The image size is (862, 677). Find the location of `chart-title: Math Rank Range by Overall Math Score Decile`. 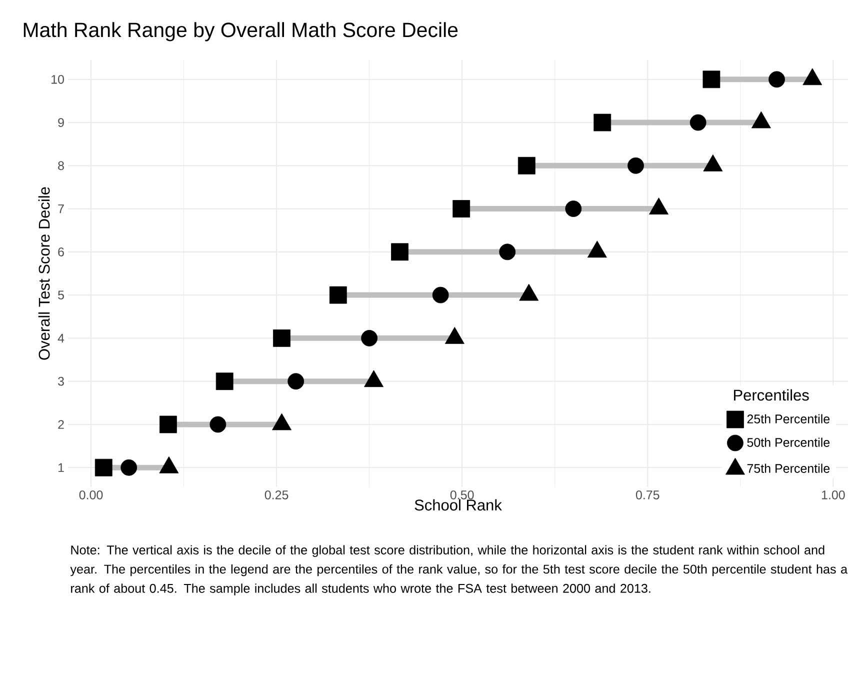

chart-title: Math Rank Range by Overall Math Score Decile is located at coordinates (241, 32).